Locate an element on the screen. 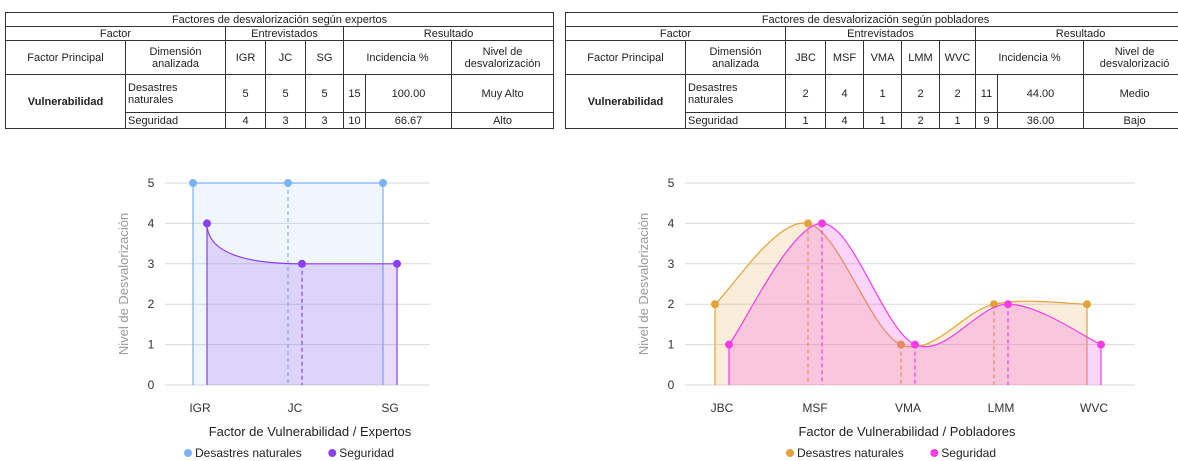 This screenshot has width=1178, height=461. nivel-cell: Alto is located at coordinates (502, 120).